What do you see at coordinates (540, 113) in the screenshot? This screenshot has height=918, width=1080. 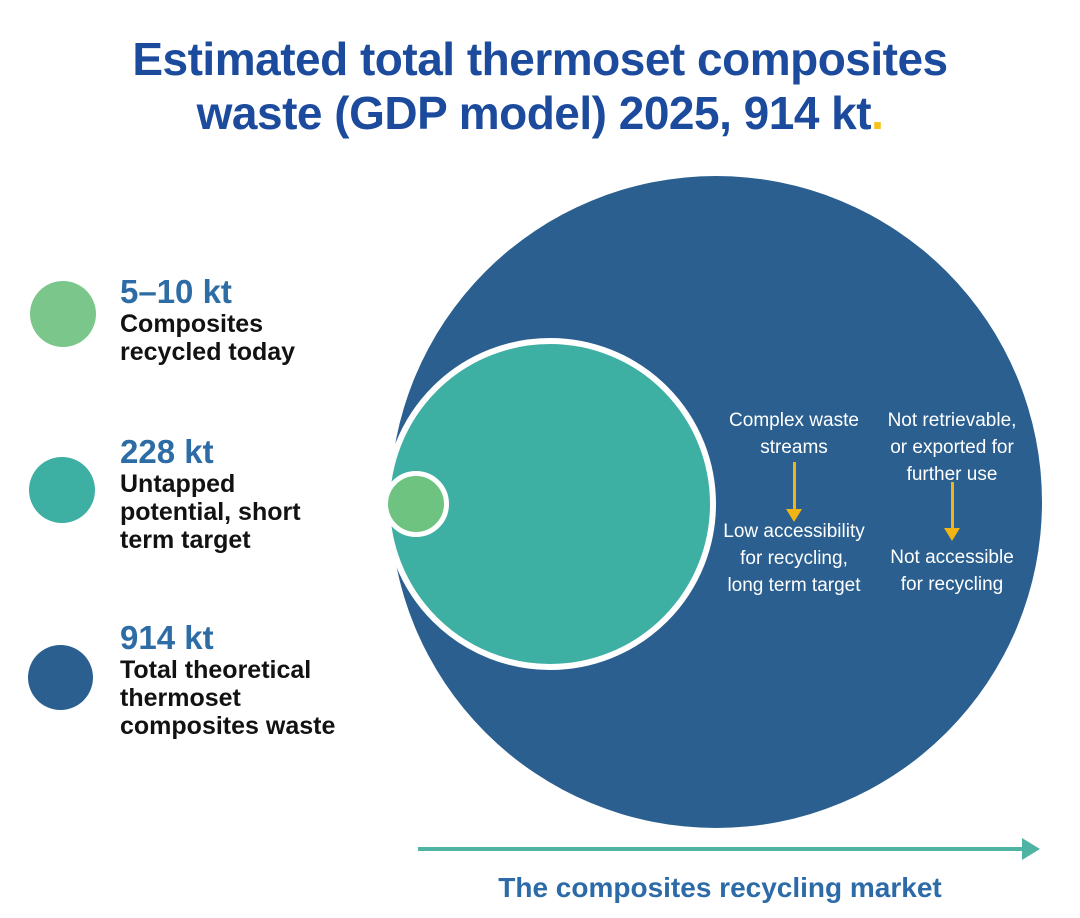 I see `title-line-2: waste (GDP model) 2025, 914 kt.` at bounding box center [540, 113].